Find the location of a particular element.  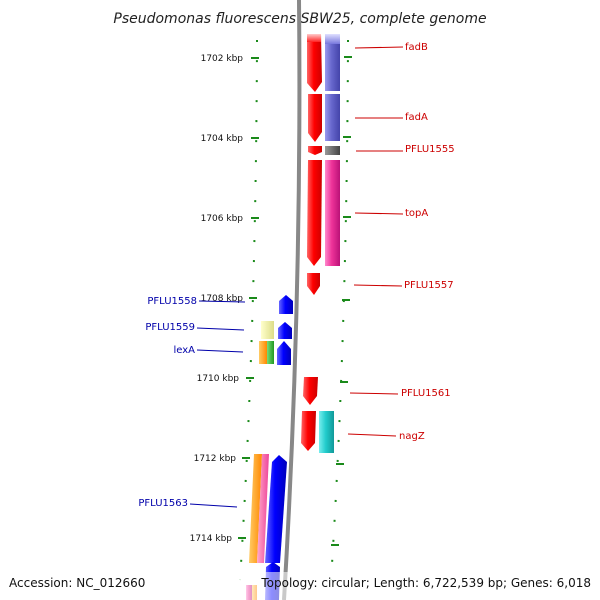

inner-ruler-dots is located at coordinates (248, 310).